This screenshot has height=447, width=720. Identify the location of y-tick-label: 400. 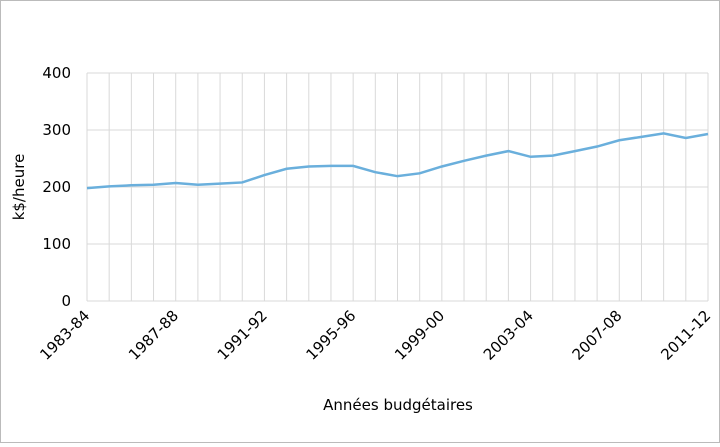
(56, 73).